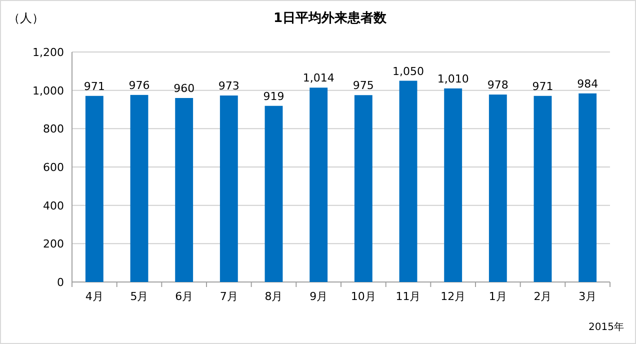 Image resolution: width=636 pixels, height=344 pixels. Describe the element at coordinates (408, 71) in the screenshot. I see `data-label: 1,050` at that location.